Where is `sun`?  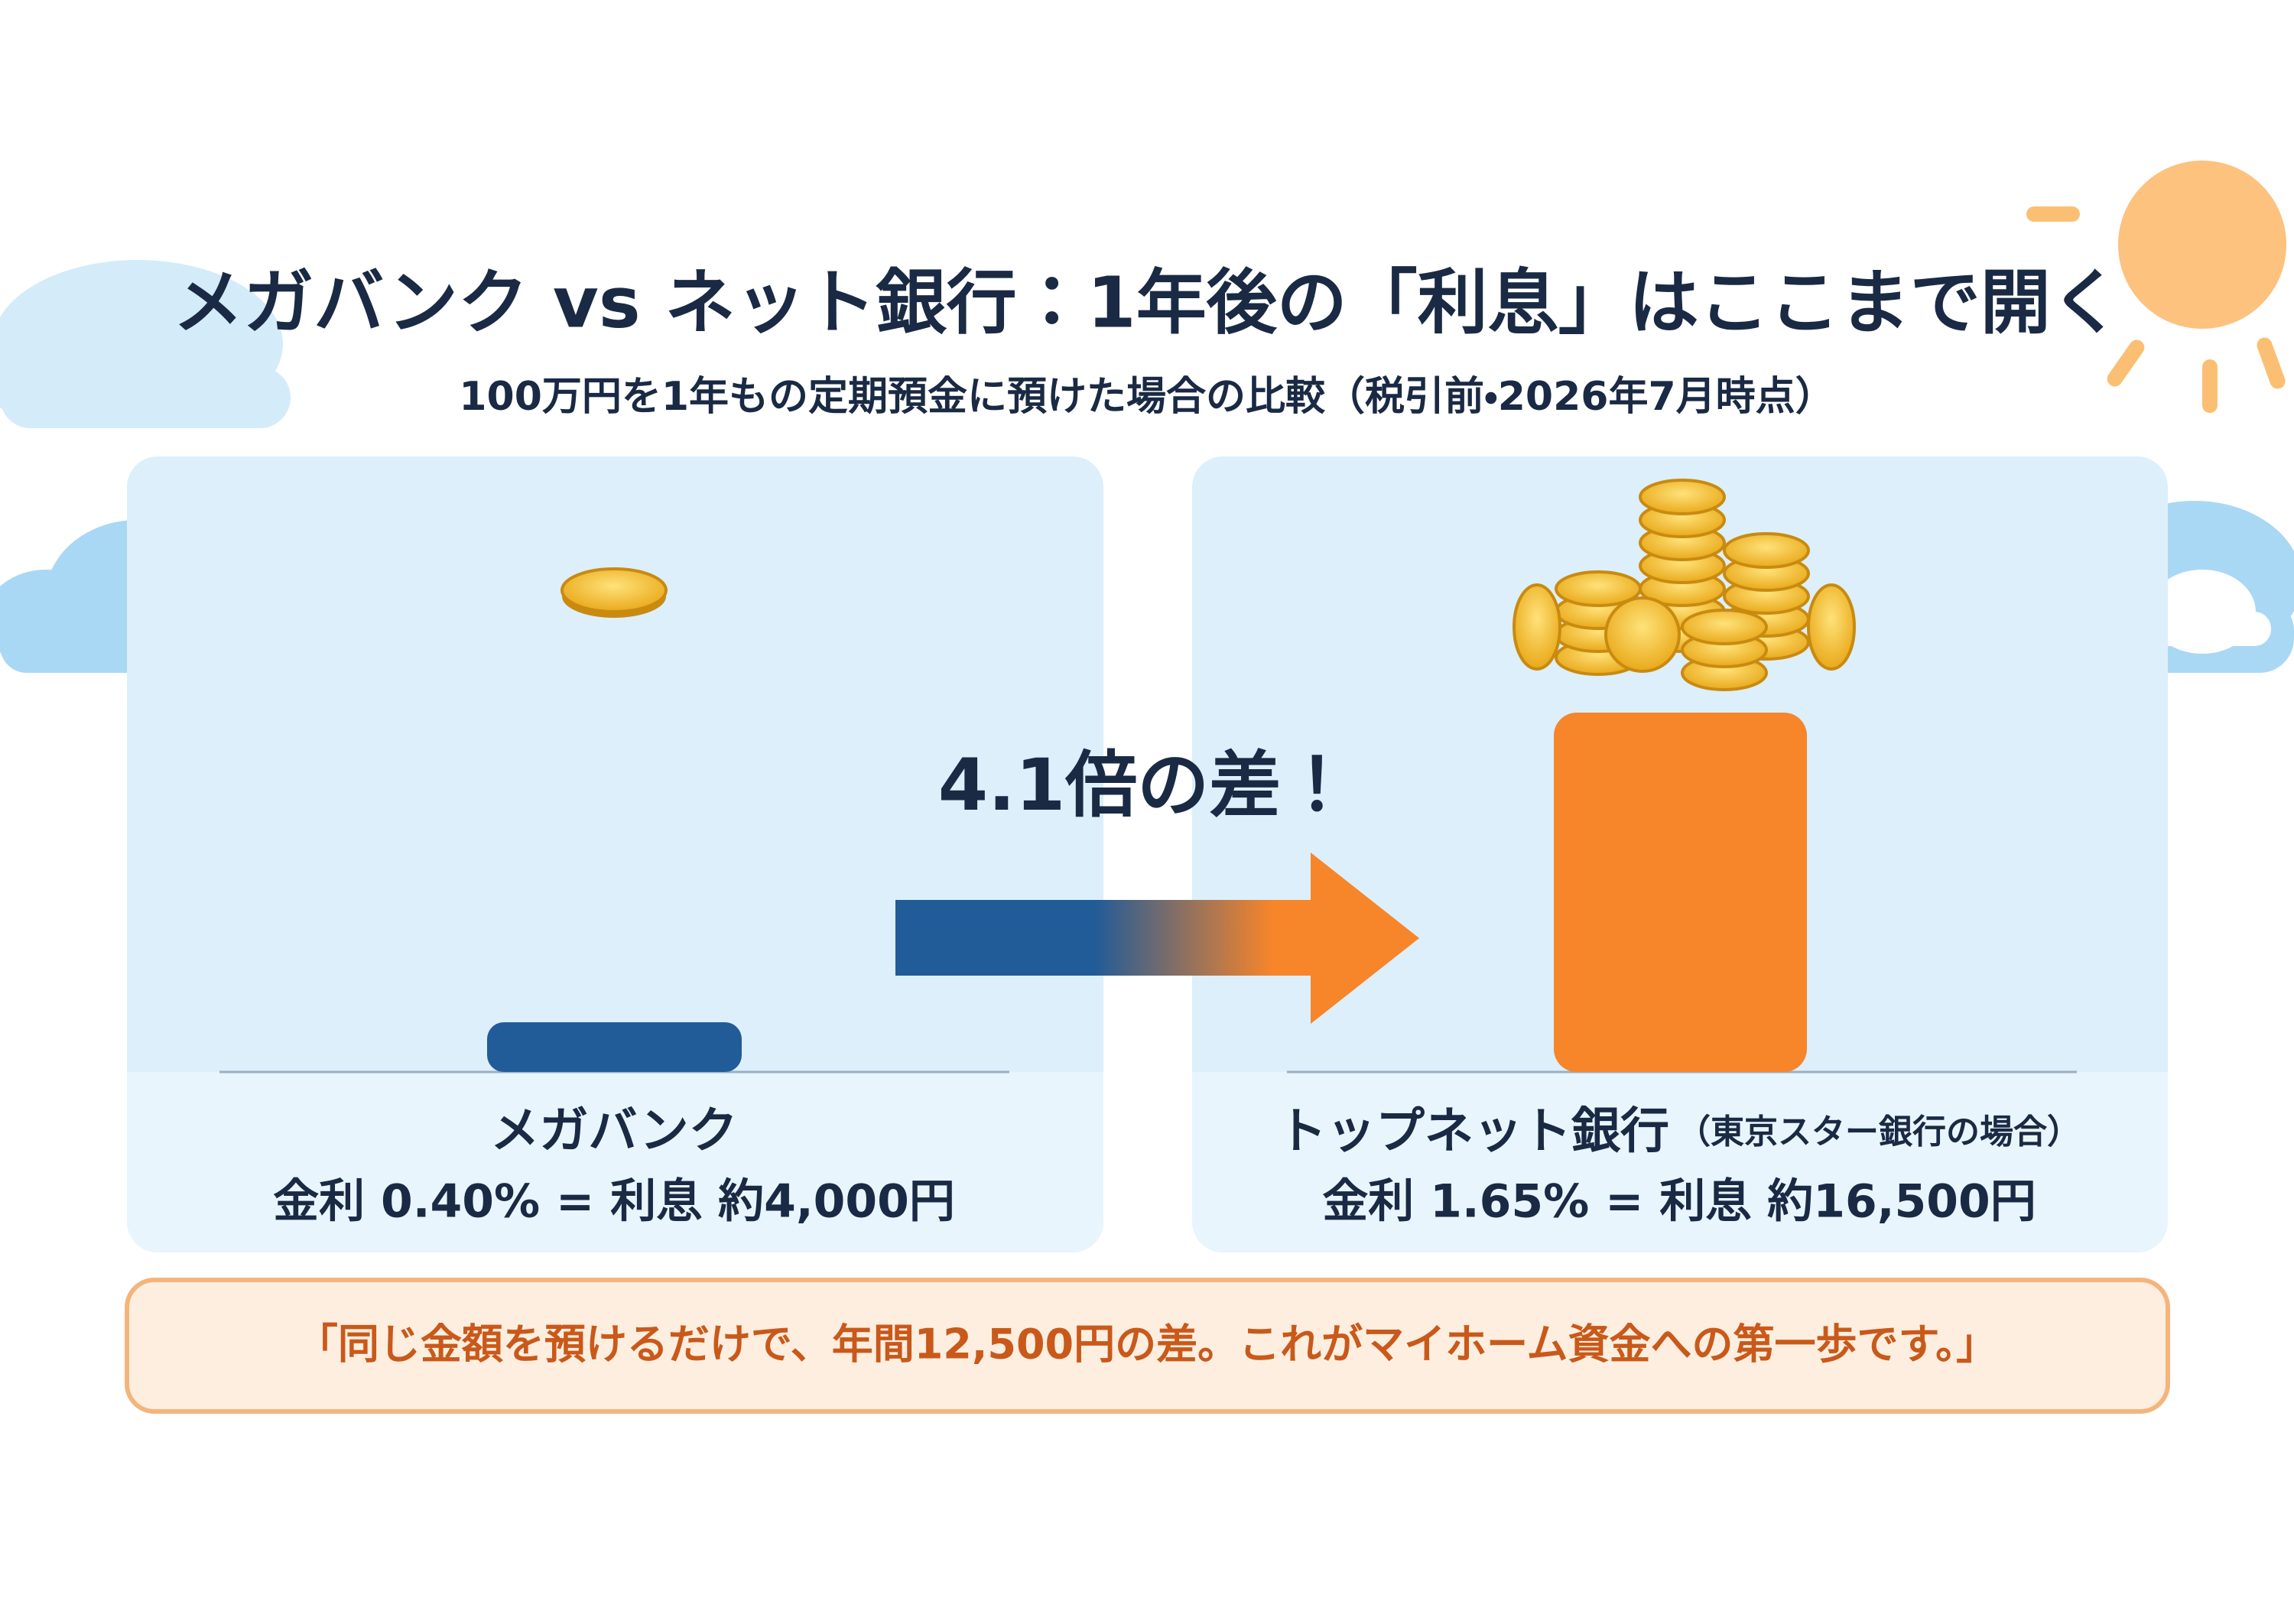 sun is located at coordinates (2156, 287).